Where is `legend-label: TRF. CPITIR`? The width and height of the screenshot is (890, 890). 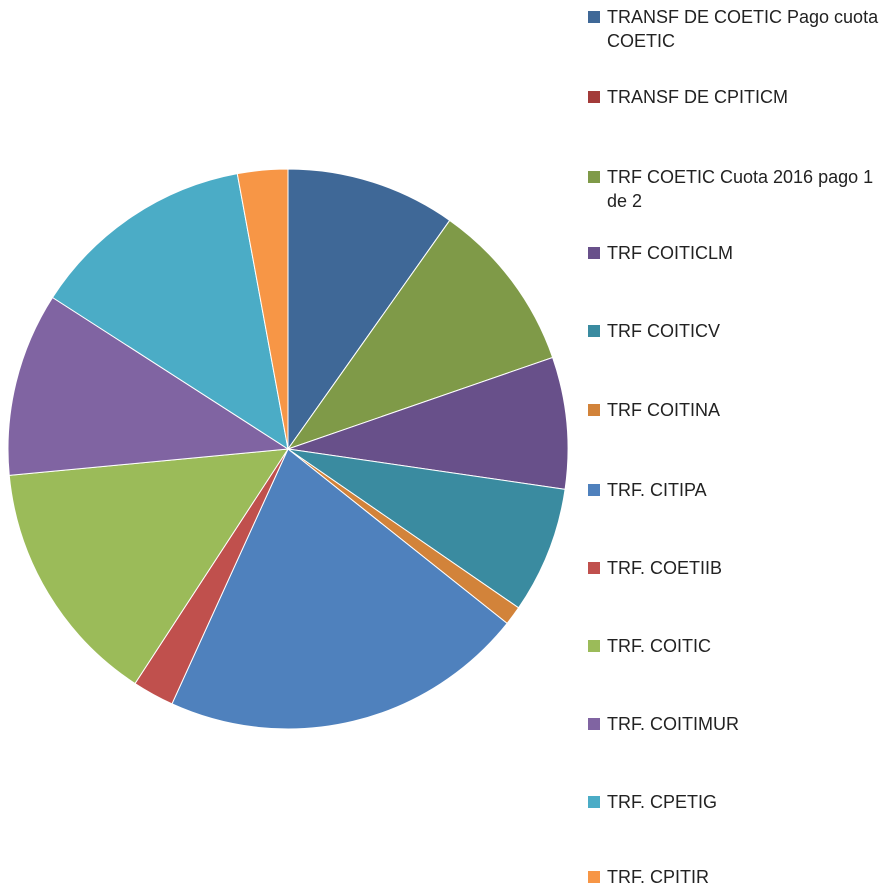 legend-label: TRF. CPITIR is located at coordinates (658, 877).